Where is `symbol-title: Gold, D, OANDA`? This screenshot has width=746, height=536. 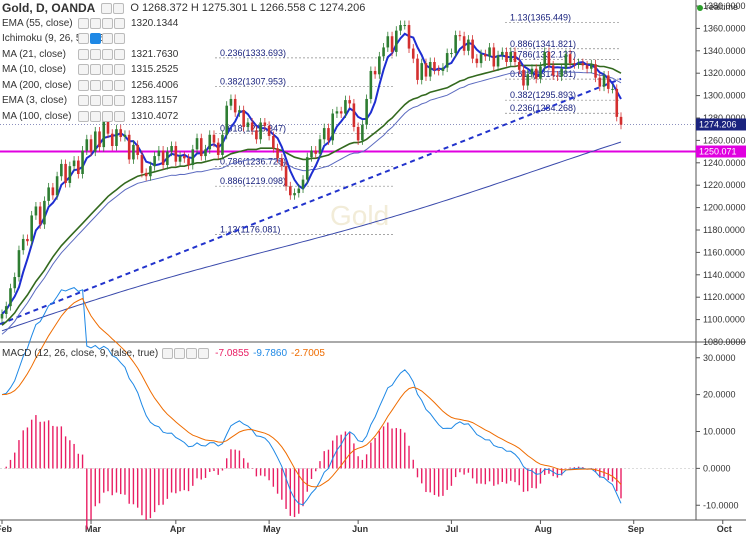 symbol-title: Gold, D, OANDA is located at coordinates (49, 8).